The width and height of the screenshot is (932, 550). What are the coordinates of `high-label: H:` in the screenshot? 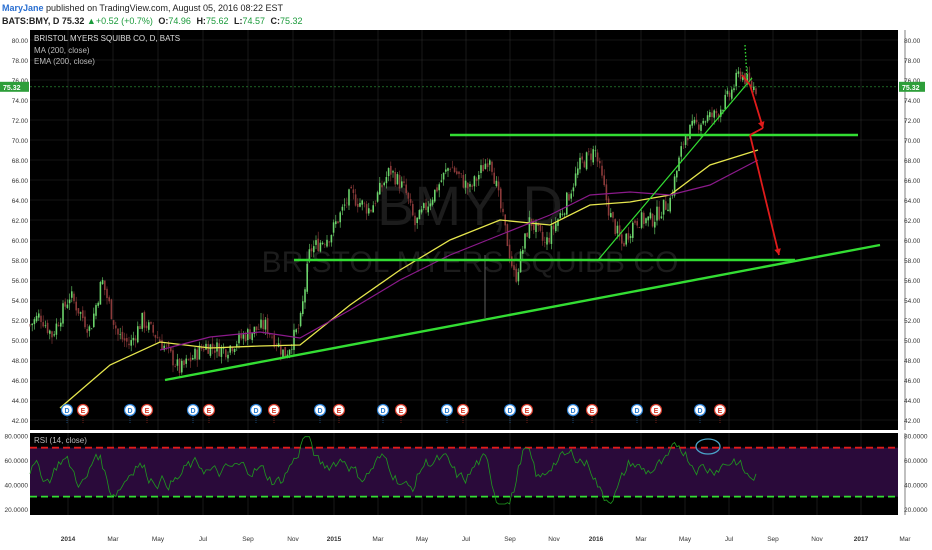 It's located at (201, 21).